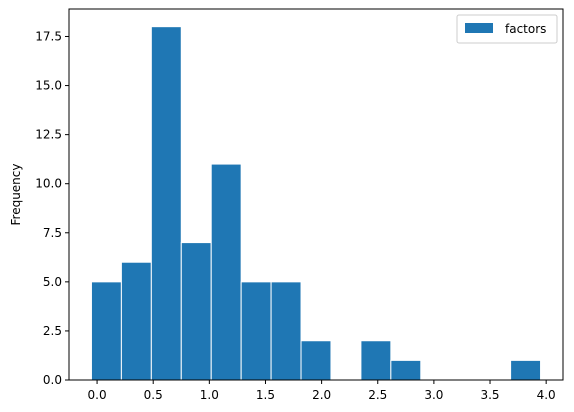  Describe the element at coordinates (52, 331) in the screenshot. I see `y-tick-label: 2.5` at that location.